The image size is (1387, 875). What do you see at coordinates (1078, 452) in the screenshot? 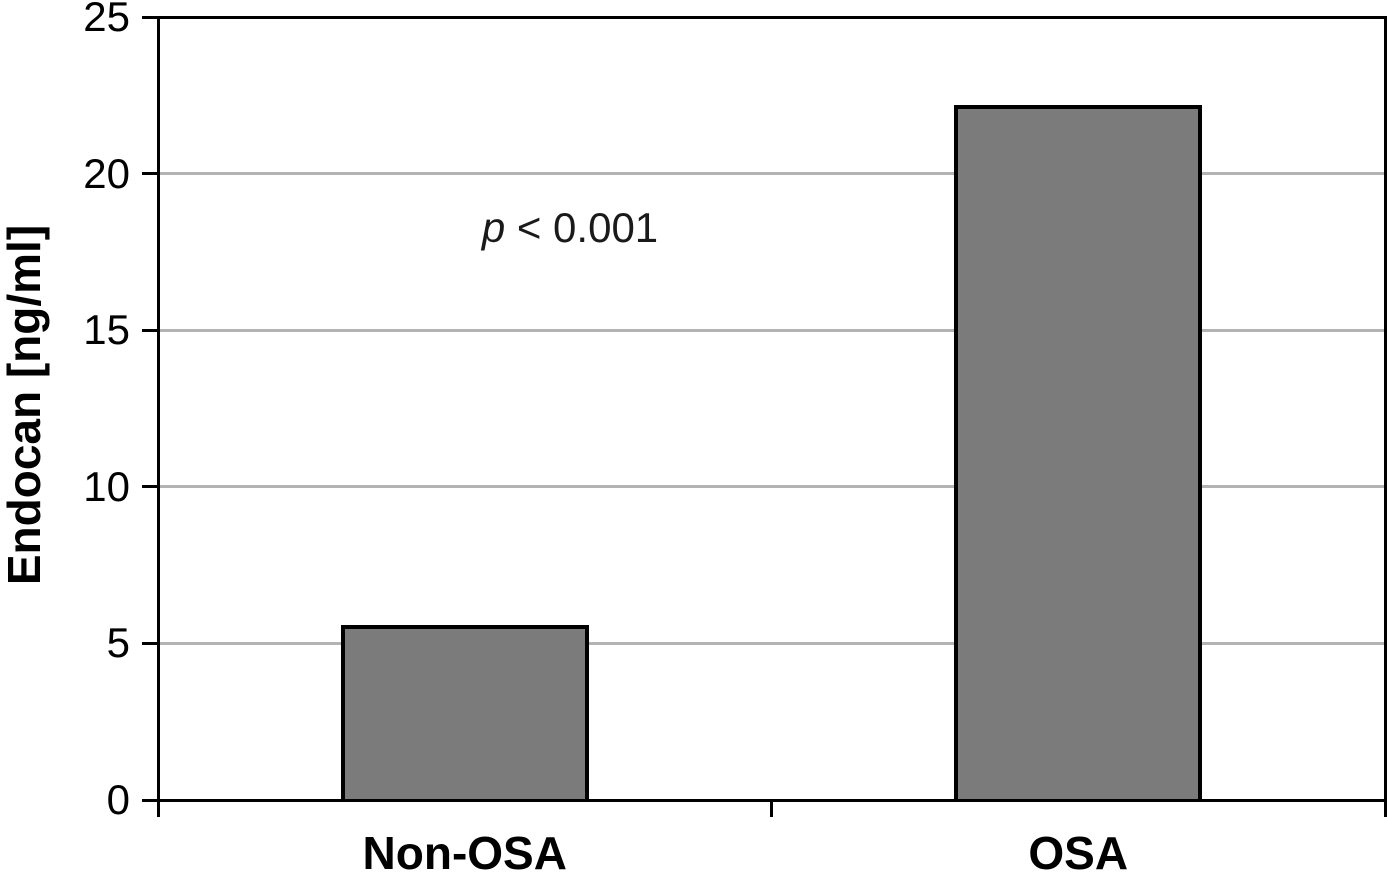
I see `bar-osa` at bounding box center [1078, 452].